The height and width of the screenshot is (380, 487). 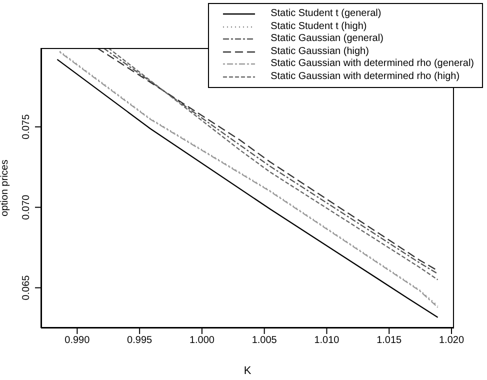 What do you see at coordinates (77, 340) in the screenshot?
I see `x-tick-label: 0.990` at bounding box center [77, 340].